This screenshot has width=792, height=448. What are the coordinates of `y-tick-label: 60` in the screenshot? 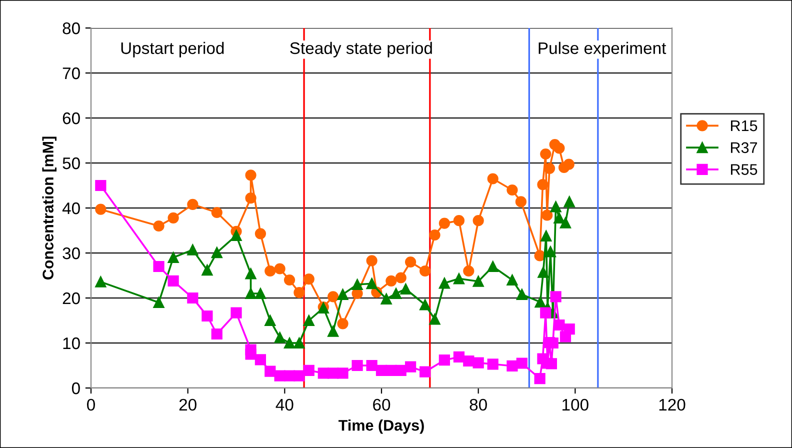 It's located at (71, 118).